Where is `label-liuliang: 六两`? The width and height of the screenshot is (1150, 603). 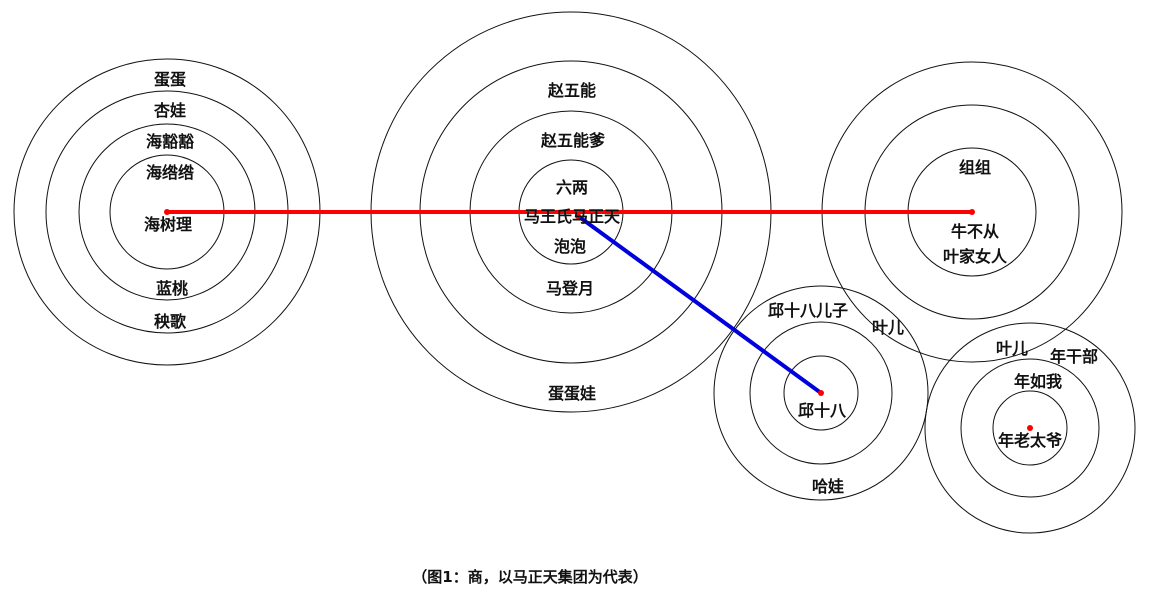 label-liuliang: 六两 is located at coordinates (572, 187).